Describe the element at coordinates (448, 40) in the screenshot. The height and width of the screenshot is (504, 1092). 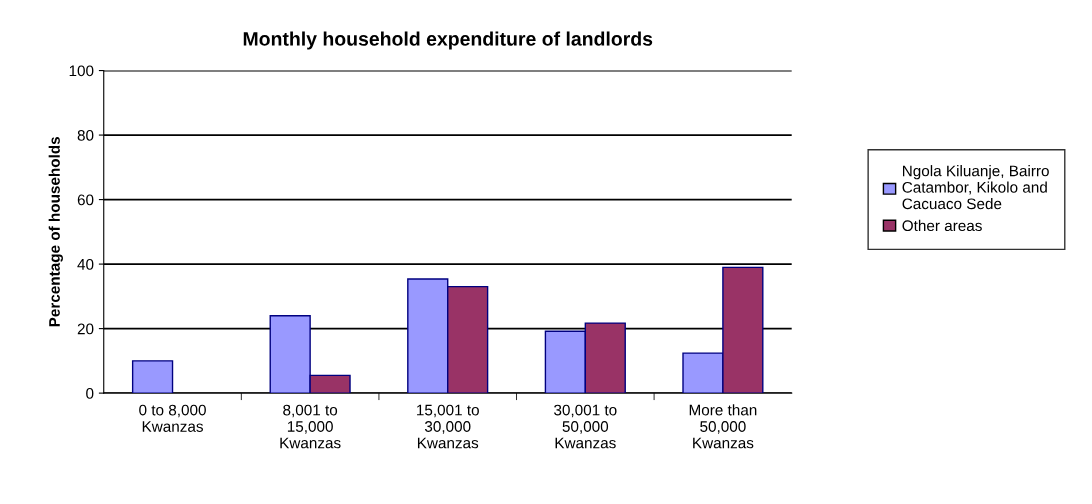
I see `chart-title: Monthly household expenditure of landlords` at that location.